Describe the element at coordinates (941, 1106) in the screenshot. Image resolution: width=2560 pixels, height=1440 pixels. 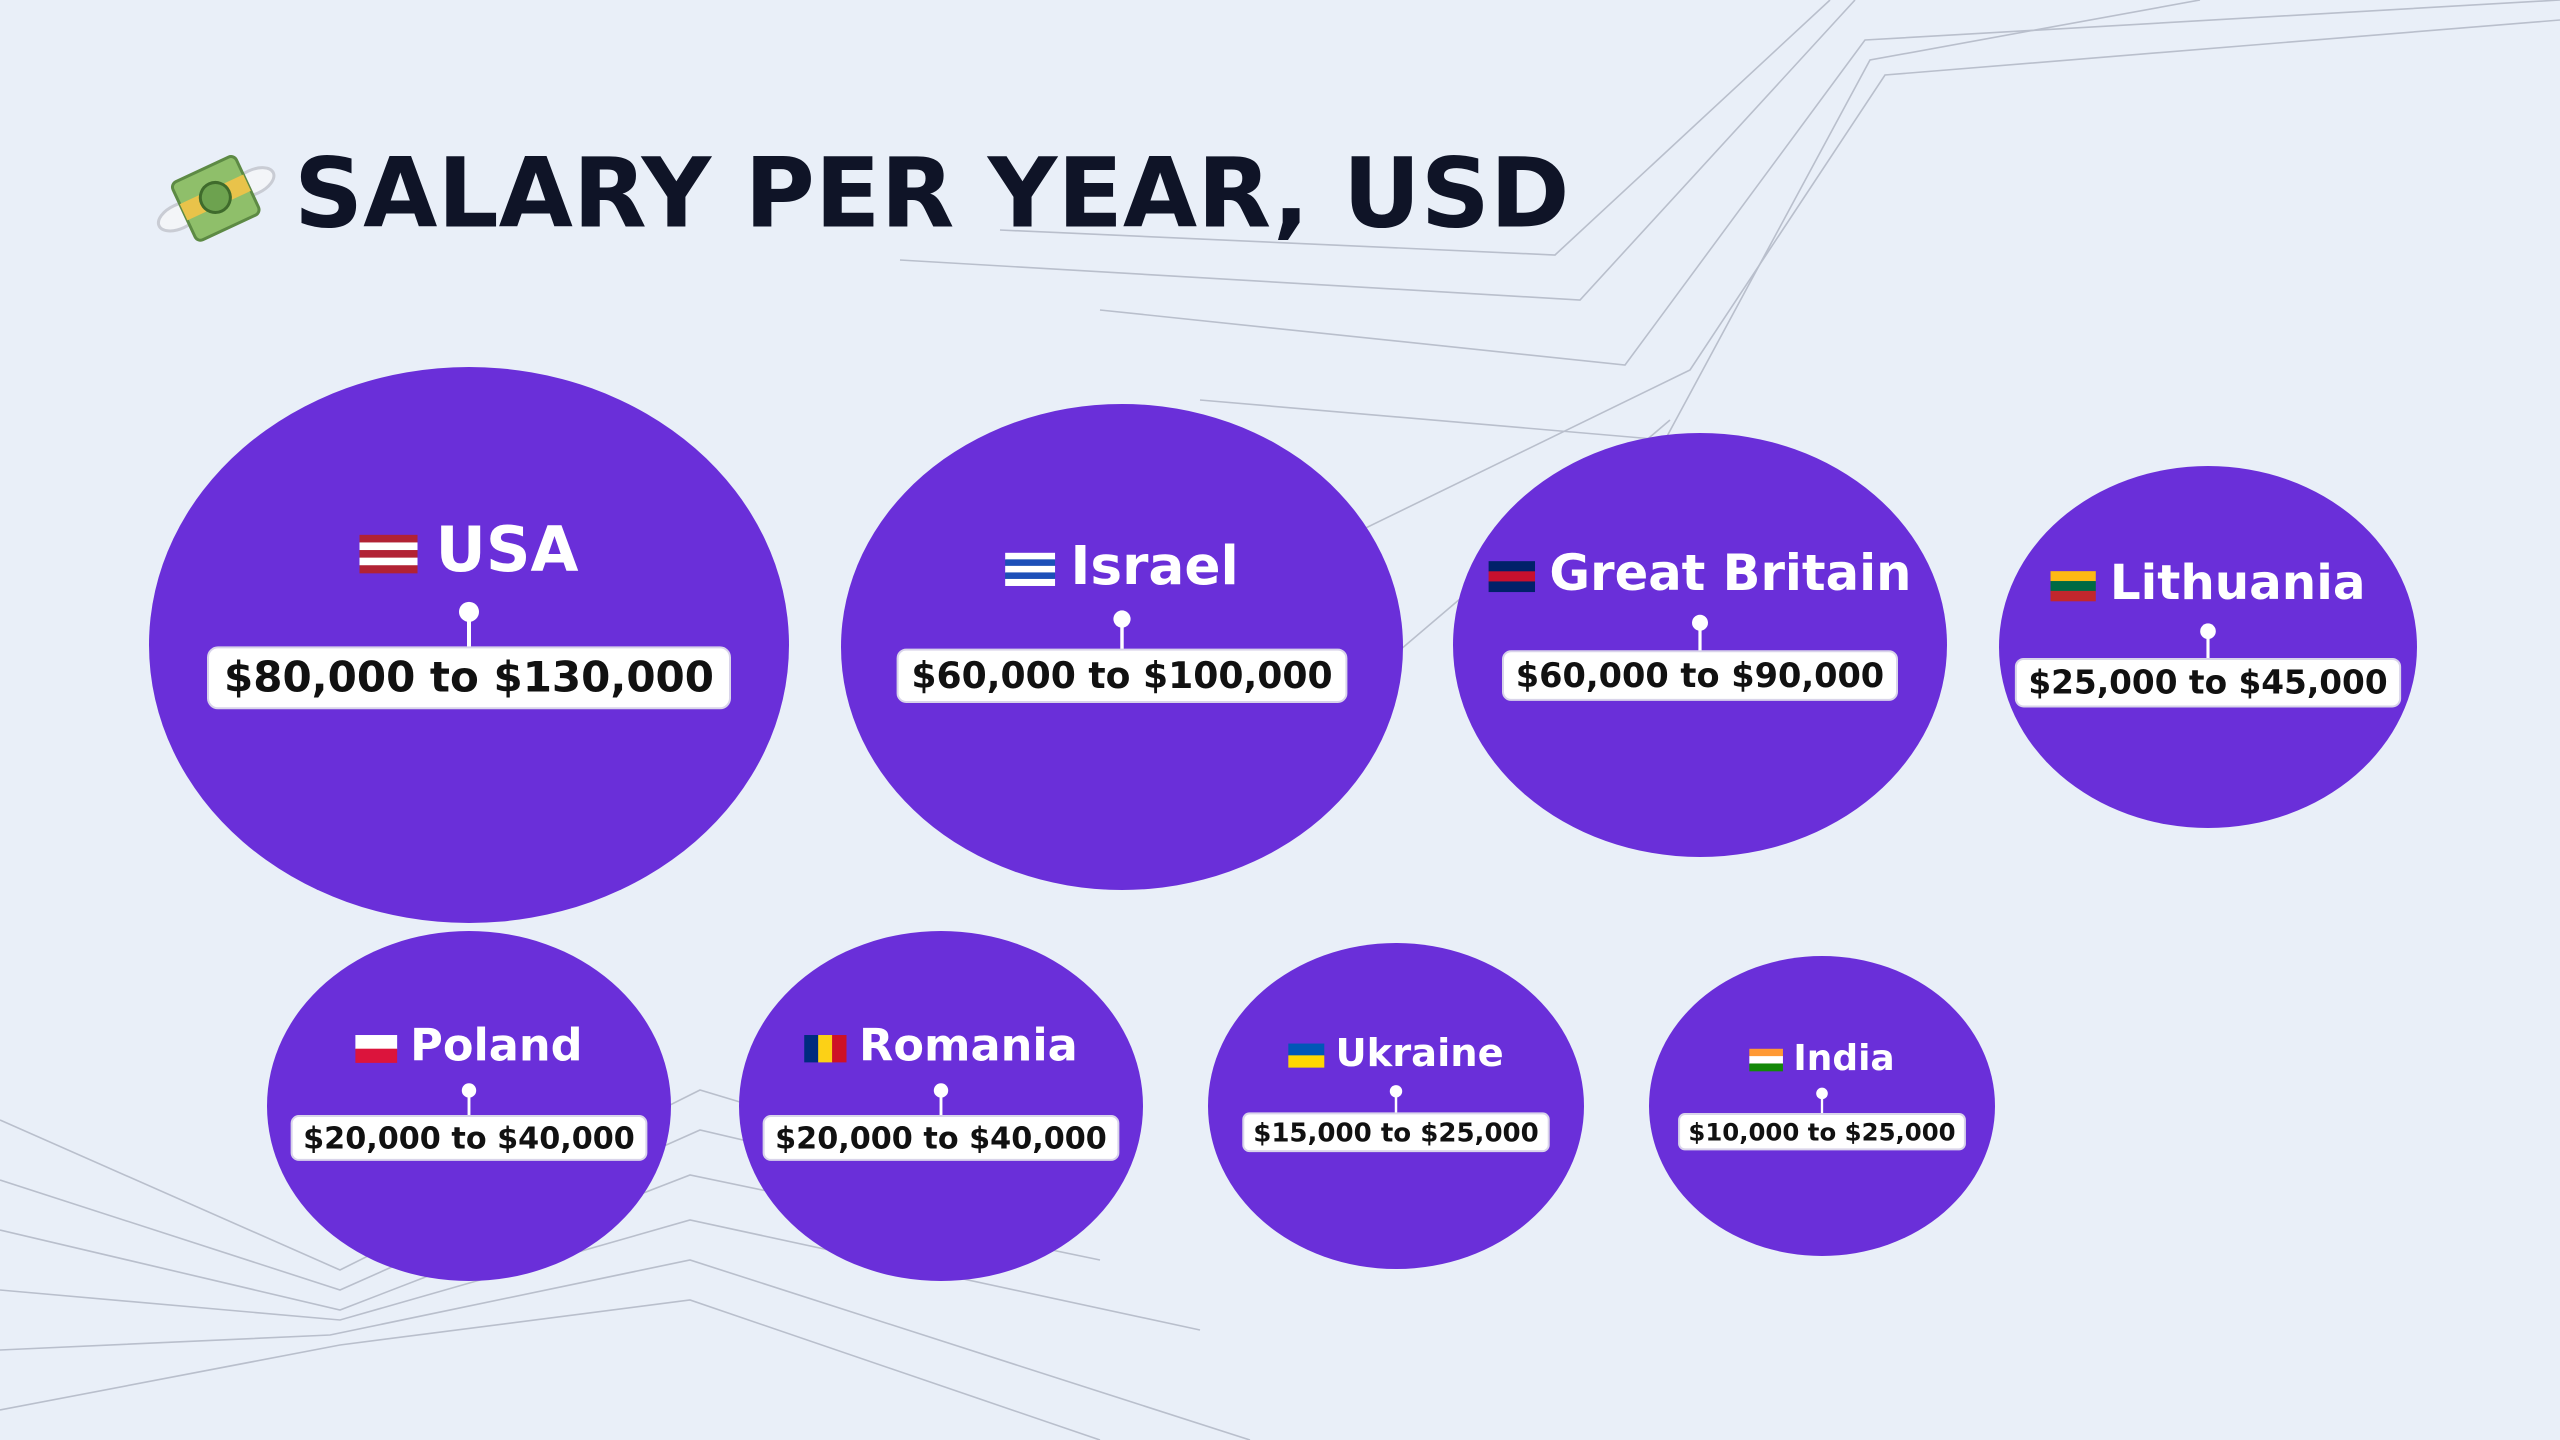
I see `country-bubble: Romania $20,000 to $40,000` at that location.